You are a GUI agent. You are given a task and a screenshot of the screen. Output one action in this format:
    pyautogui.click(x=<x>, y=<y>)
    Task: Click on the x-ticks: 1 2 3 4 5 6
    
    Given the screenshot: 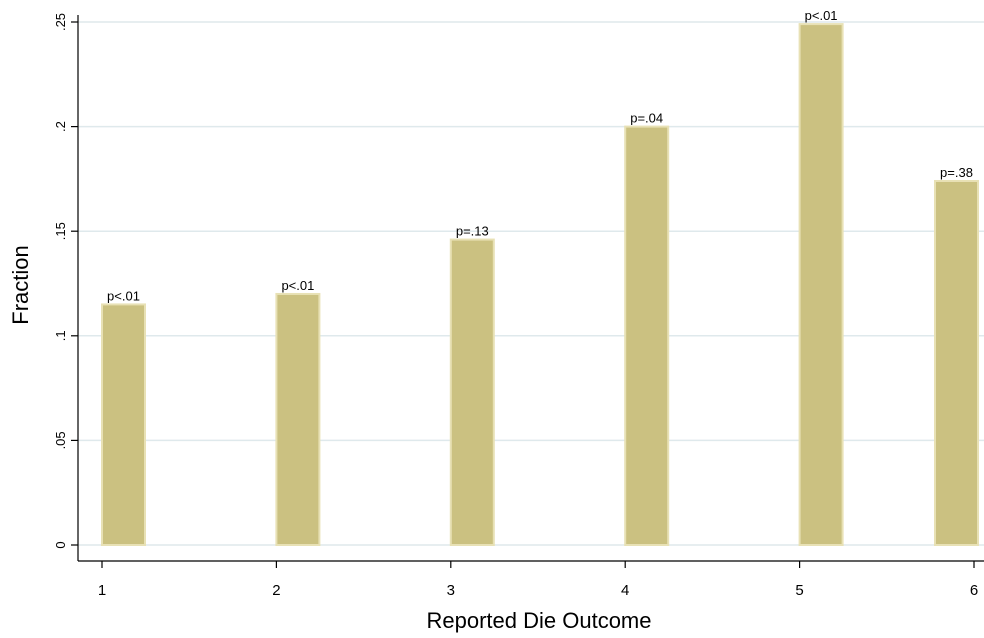 What is the action you would take?
    pyautogui.click(x=538, y=580)
    